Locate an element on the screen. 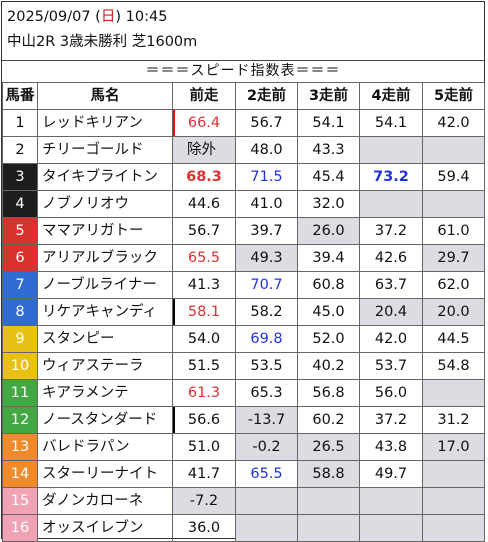  day-of-week: 日 is located at coordinates (108, 17).